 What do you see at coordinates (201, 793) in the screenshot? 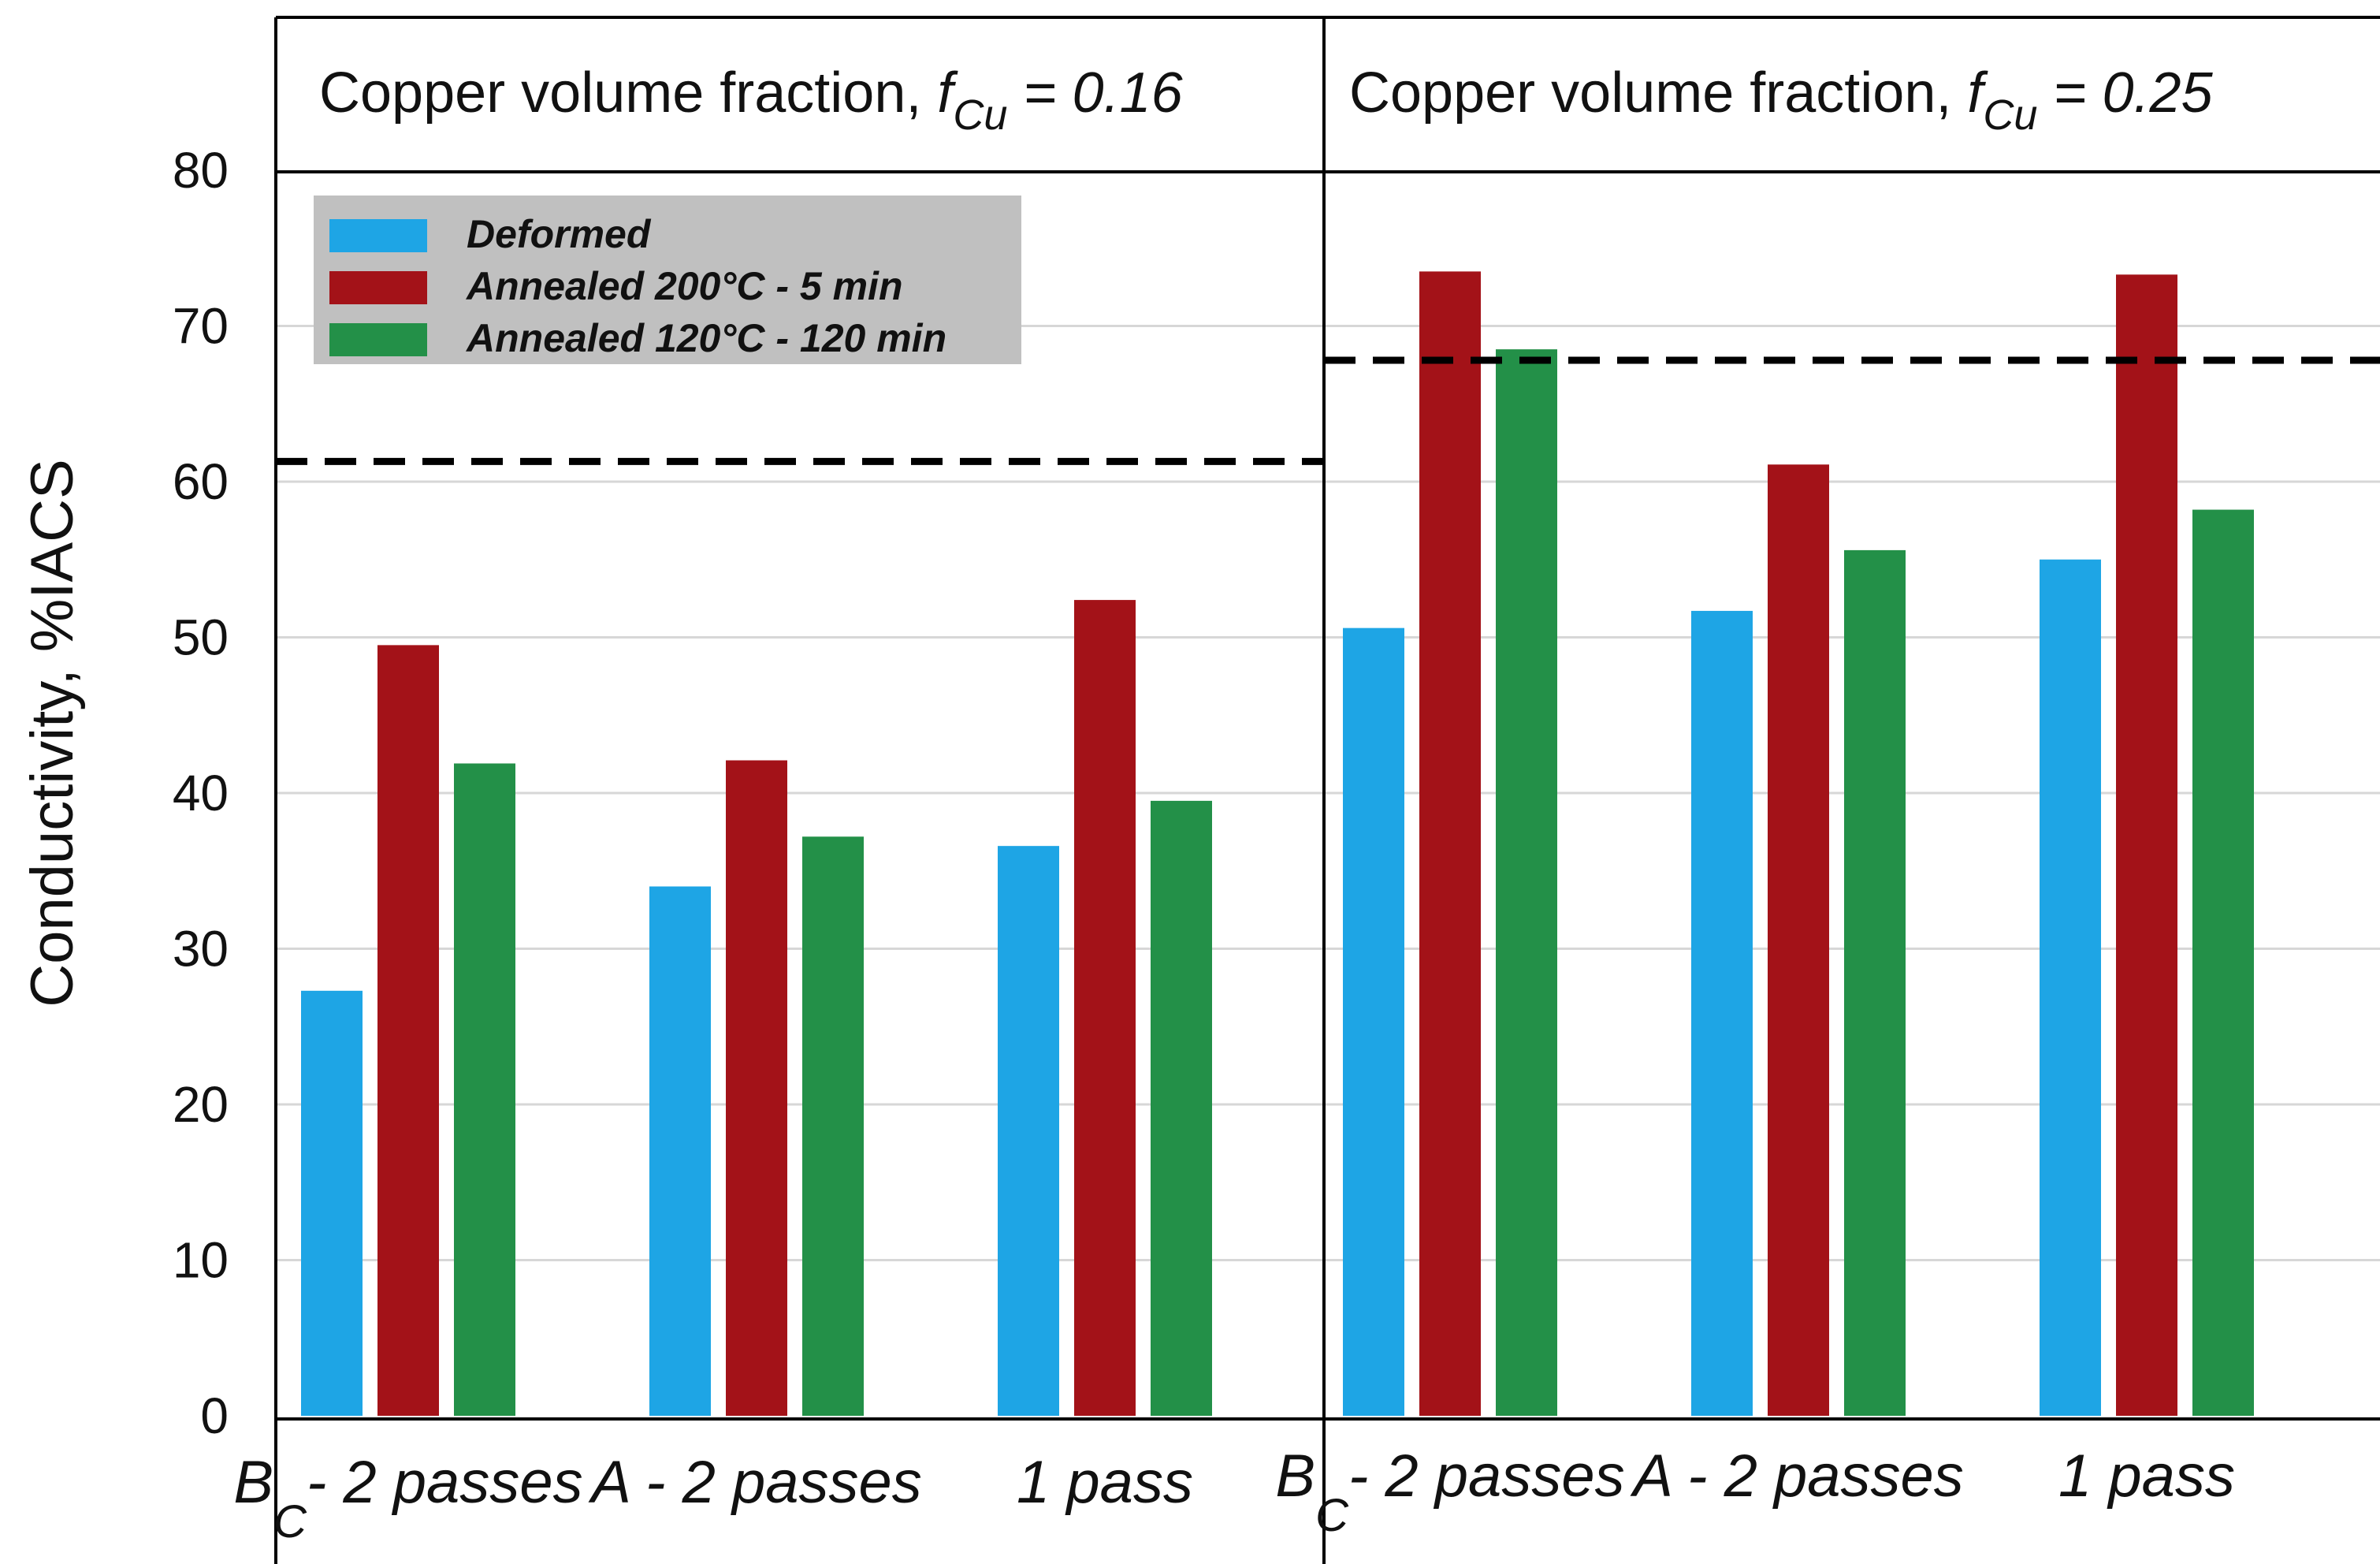
I see `y-tick-label: 40` at bounding box center [201, 793].